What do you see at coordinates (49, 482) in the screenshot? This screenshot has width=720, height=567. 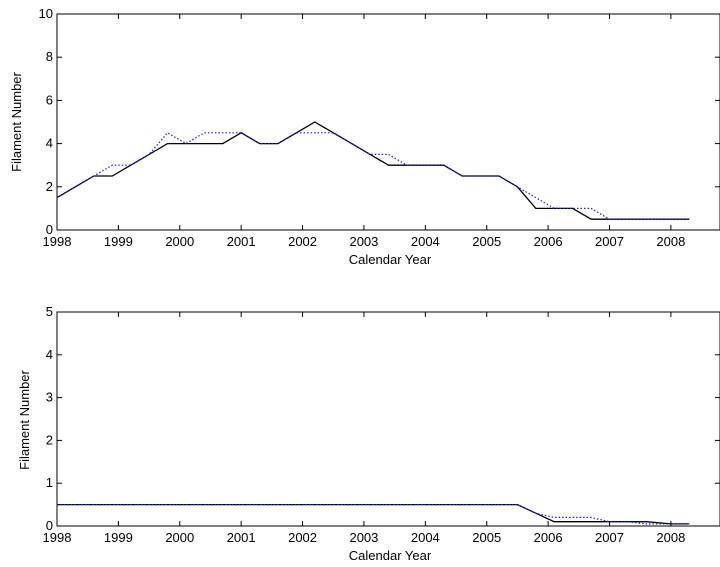 I see `y-tick-label: 1` at bounding box center [49, 482].